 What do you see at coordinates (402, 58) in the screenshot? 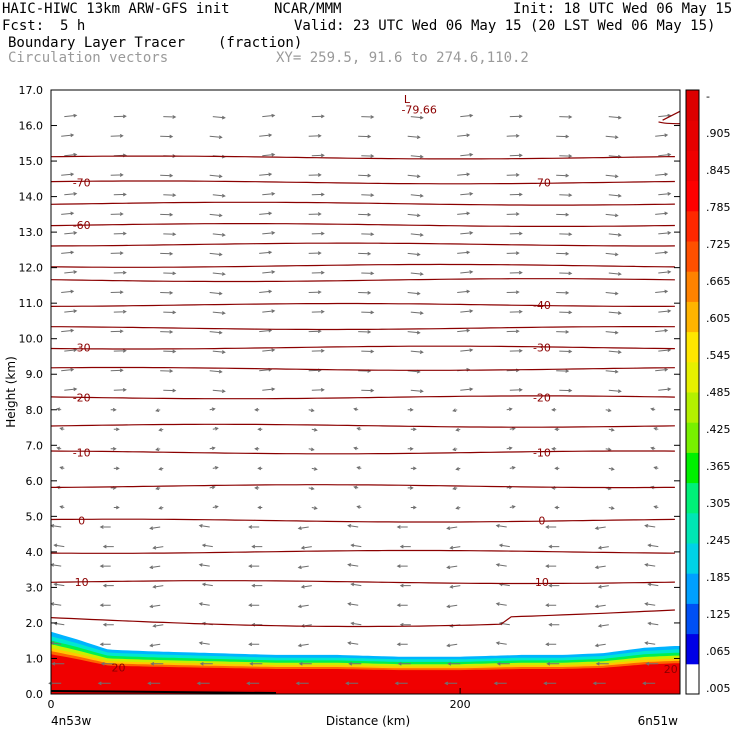
I see `xy-range: XY= 259.5, 91.6 to 274.6,110.2` at bounding box center [402, 58].